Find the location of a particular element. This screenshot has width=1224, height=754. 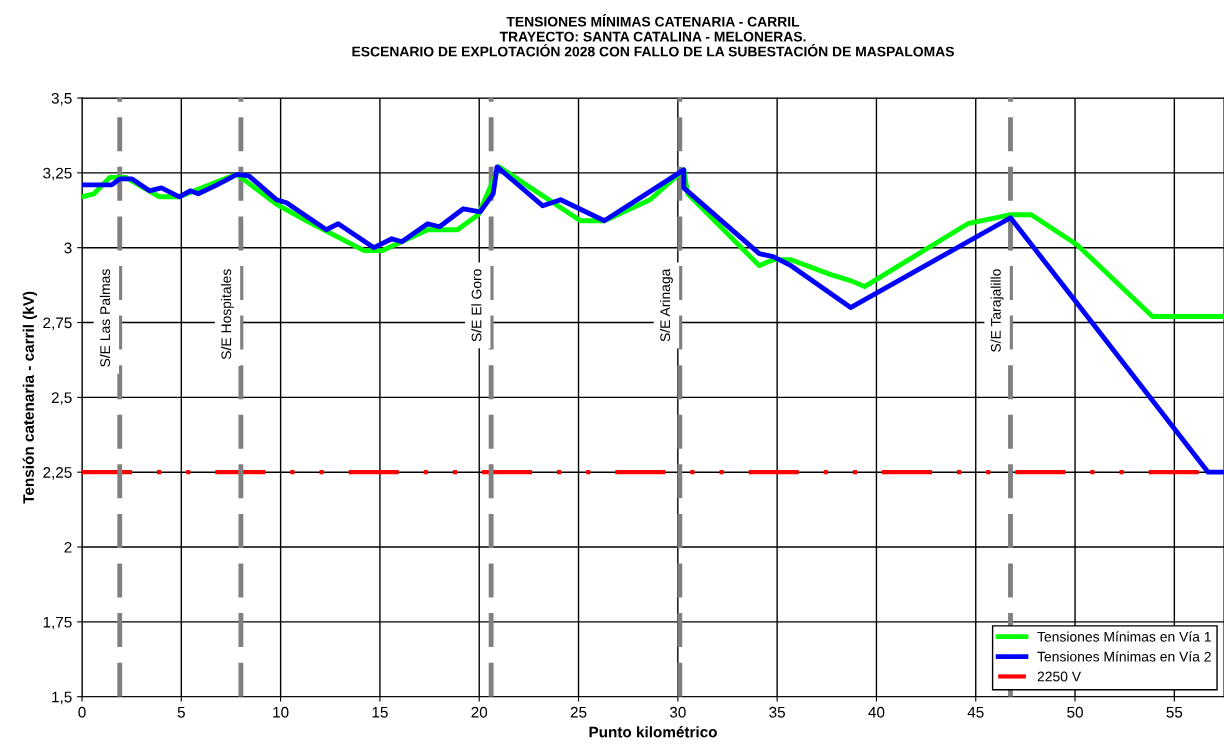

x-tick-label: 10 is located at coordinates (281, 712).